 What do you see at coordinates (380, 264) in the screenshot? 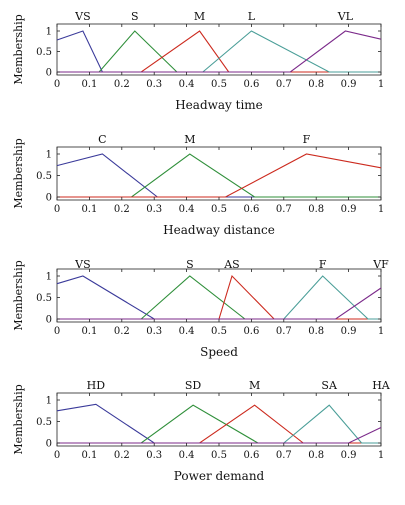
I see `series-label-vf: VF` at bounding box center [380, 264].